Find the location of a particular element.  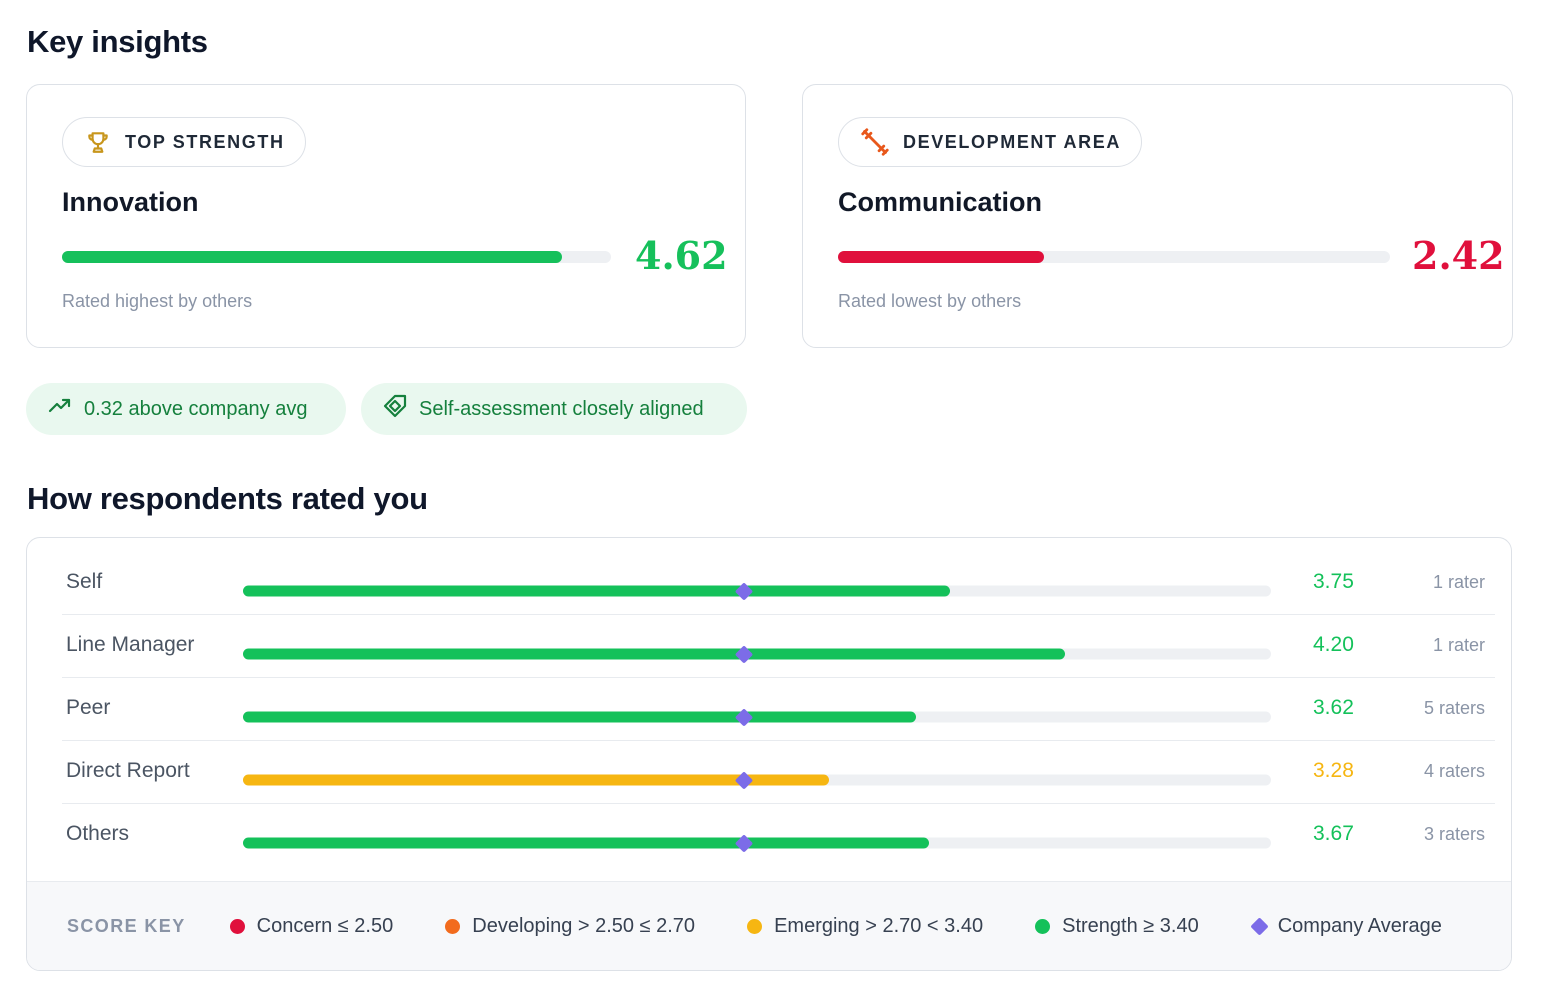

development-area-label: DEVELOPMENT AREA is located at coordinates (1012, 141).